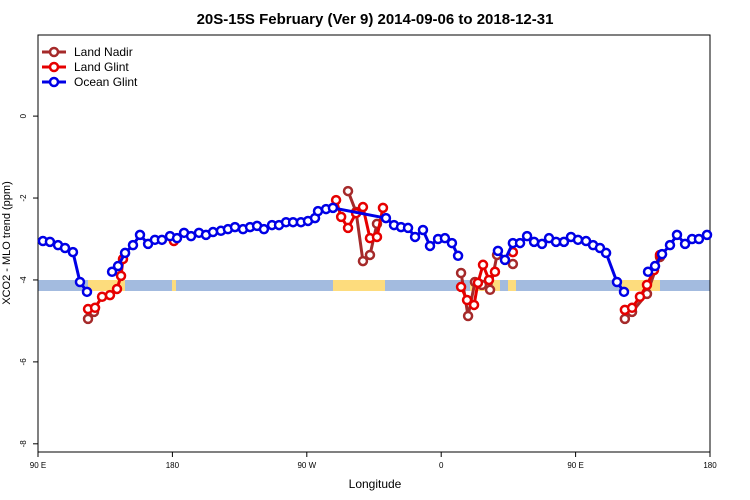  I want to click on x-axis-label: Longitude, so click(375, 484).